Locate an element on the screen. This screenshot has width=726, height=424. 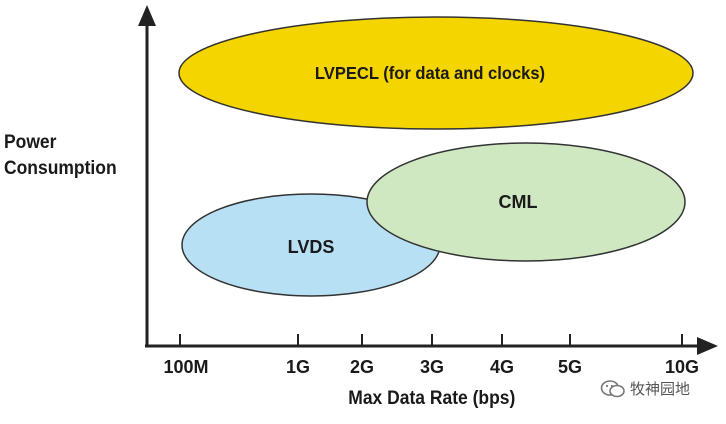
watermark: 牧神园地 is located at coordinates (645, 388).